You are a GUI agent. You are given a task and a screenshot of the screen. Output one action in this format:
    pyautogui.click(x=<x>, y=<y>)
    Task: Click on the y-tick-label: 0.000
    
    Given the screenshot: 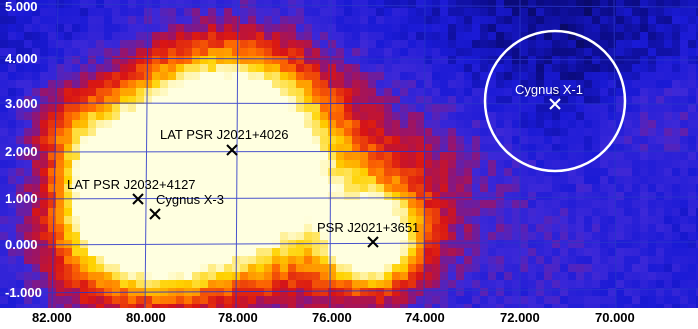 What is the action you would take?
    pyautogui.click(x=21, y=244)
    